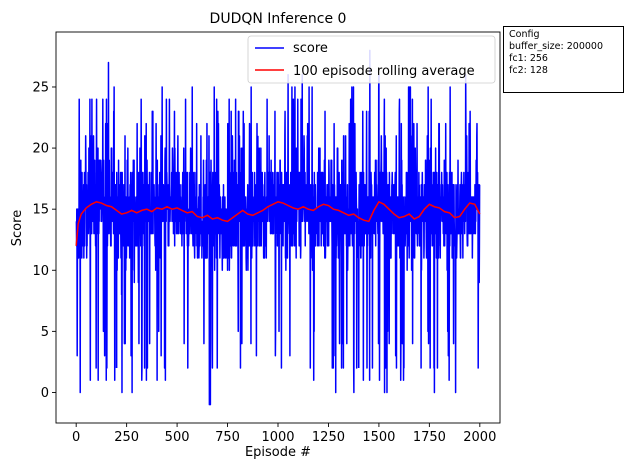  I want to click on chart-title: DUDQN Inference 0, so click(278, 19).